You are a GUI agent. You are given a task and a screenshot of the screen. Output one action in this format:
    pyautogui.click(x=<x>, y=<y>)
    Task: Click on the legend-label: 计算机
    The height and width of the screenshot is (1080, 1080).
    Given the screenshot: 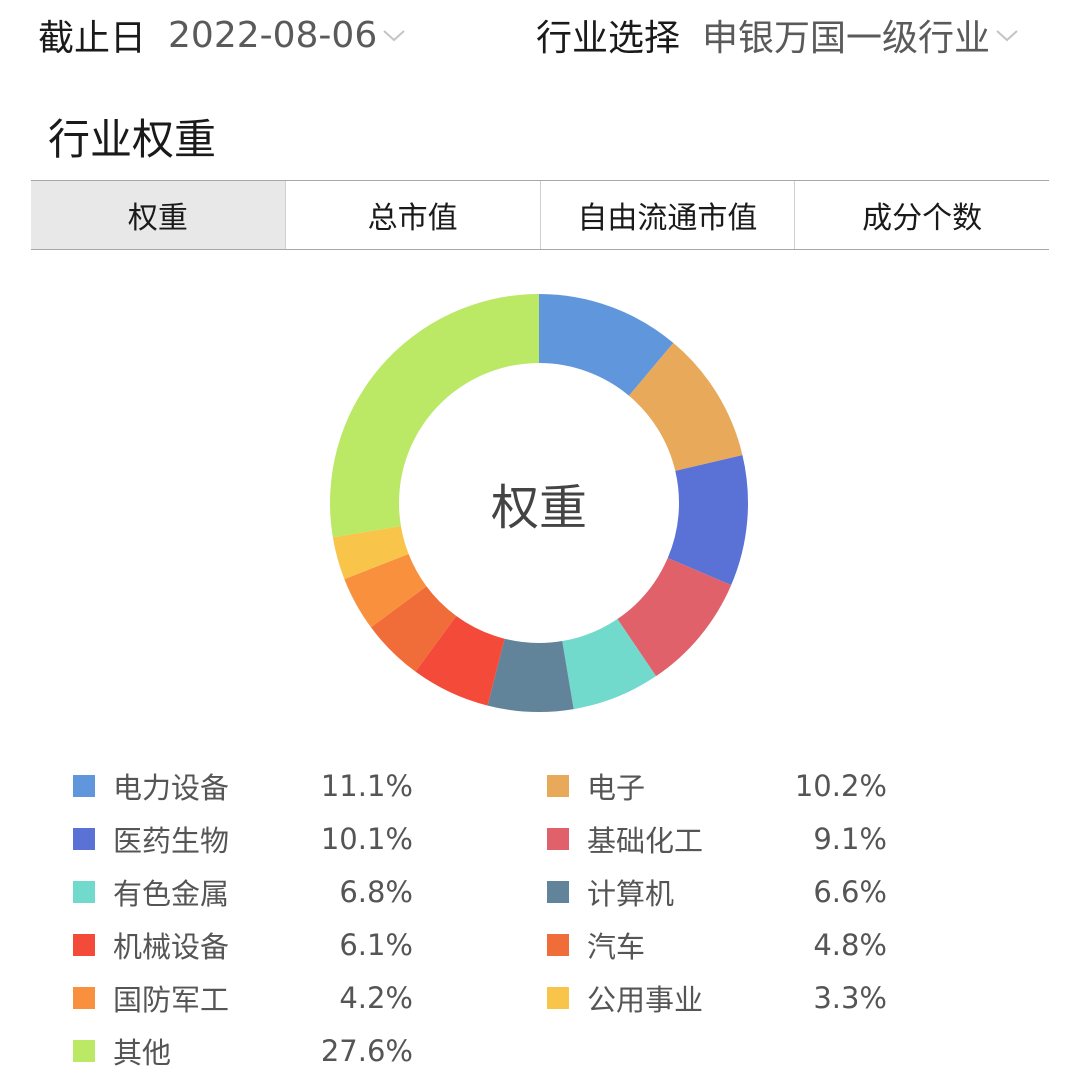 What is the action you would take?
    pyautogui.click(x=631, y=894)
    